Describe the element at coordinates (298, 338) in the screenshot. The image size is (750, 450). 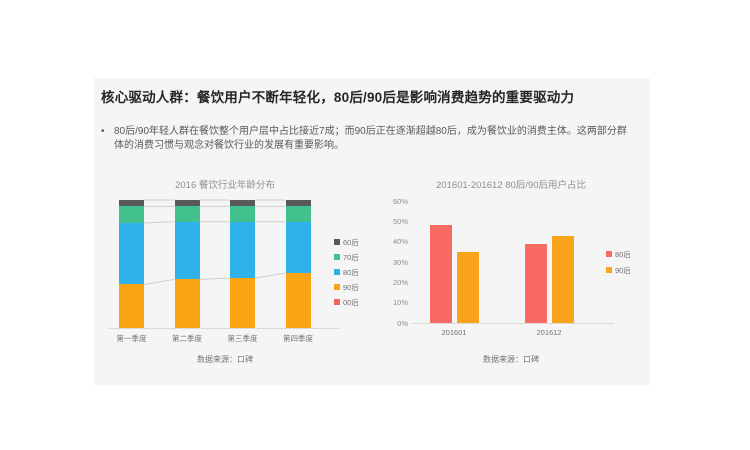
I see `x-axis-label: 第四季度` at that location.